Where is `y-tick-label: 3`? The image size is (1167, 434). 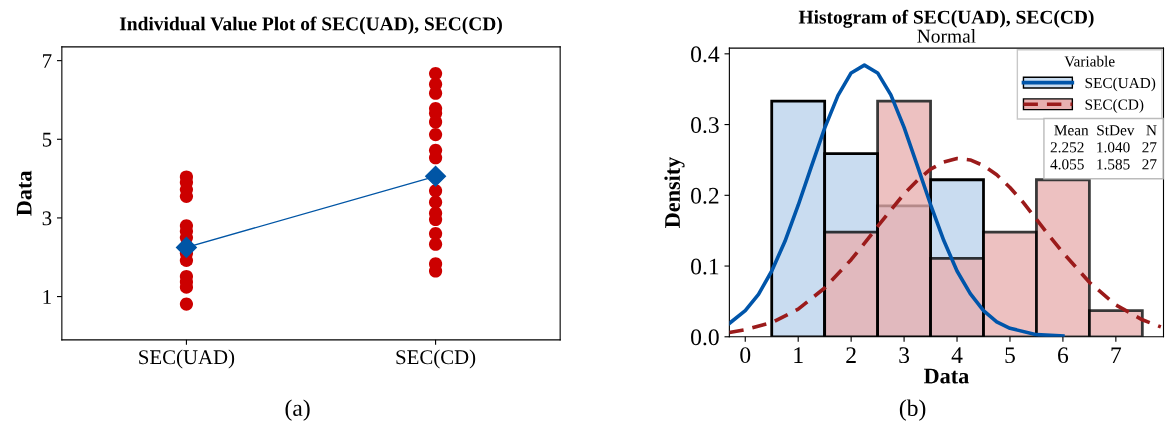 y-tick-label: 3 is located at coordinates (47, 218).